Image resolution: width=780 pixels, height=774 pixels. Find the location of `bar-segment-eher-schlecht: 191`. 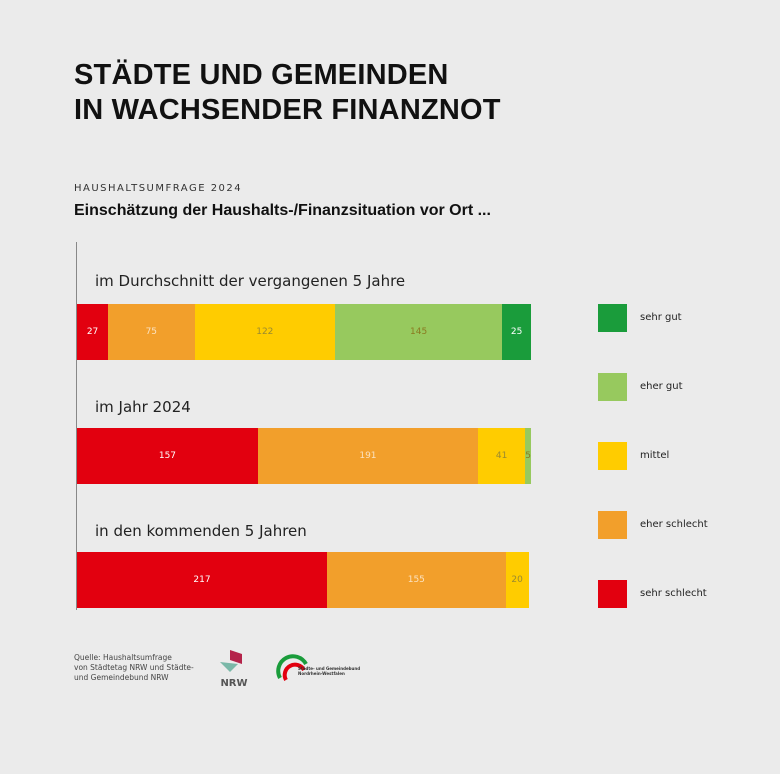

bar-segment-eher-schlecht: 191 is located at coordinates (367, 456).